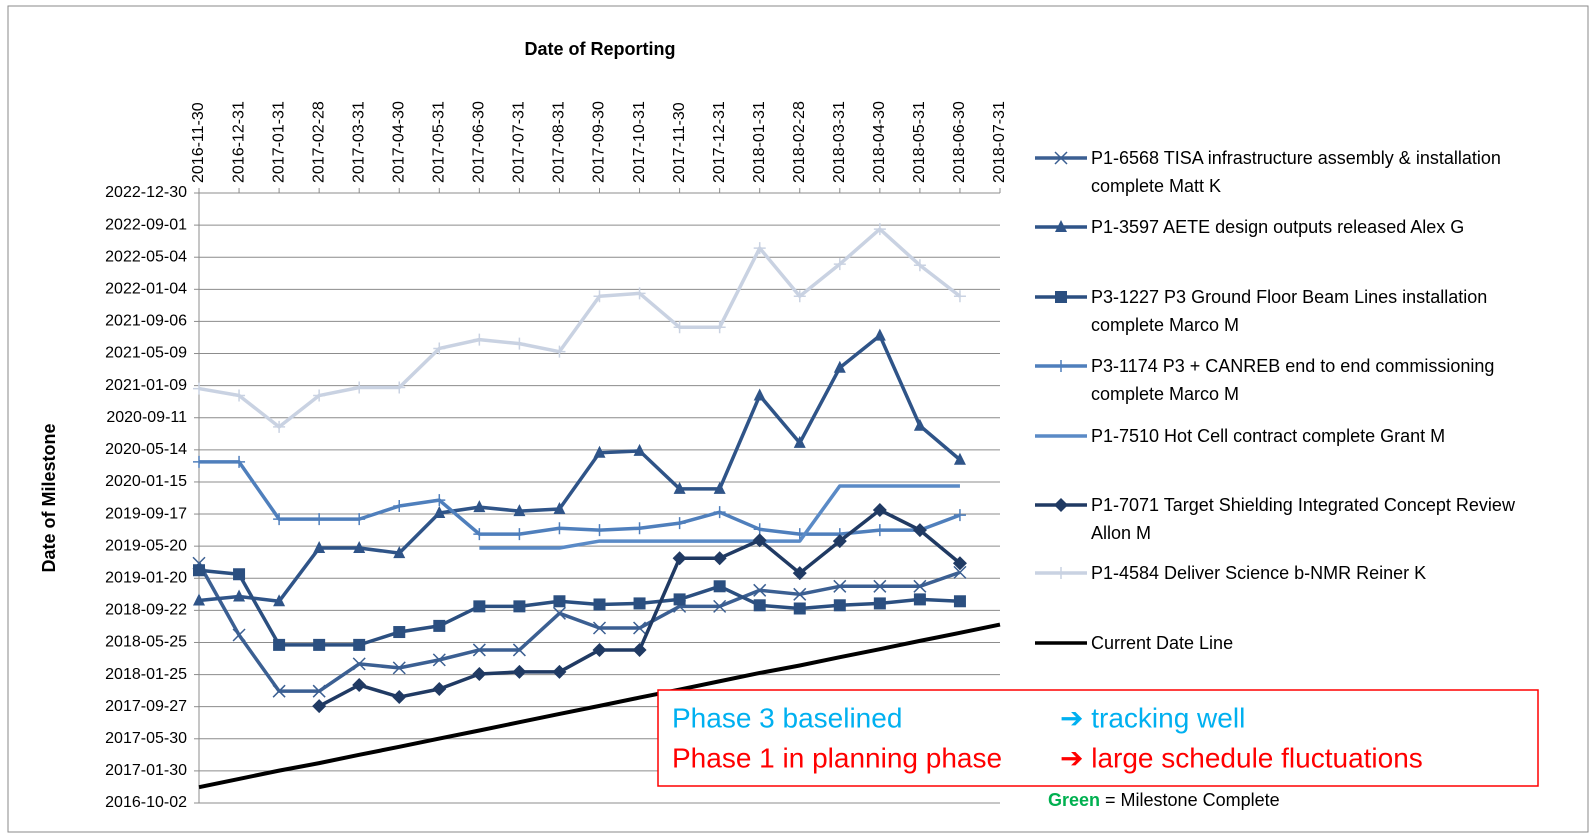  What do you see at coordinates (146, 738) in the screenshot?
I see `y-tick-label: 2017-05-30` at bounding box center [146, 738].